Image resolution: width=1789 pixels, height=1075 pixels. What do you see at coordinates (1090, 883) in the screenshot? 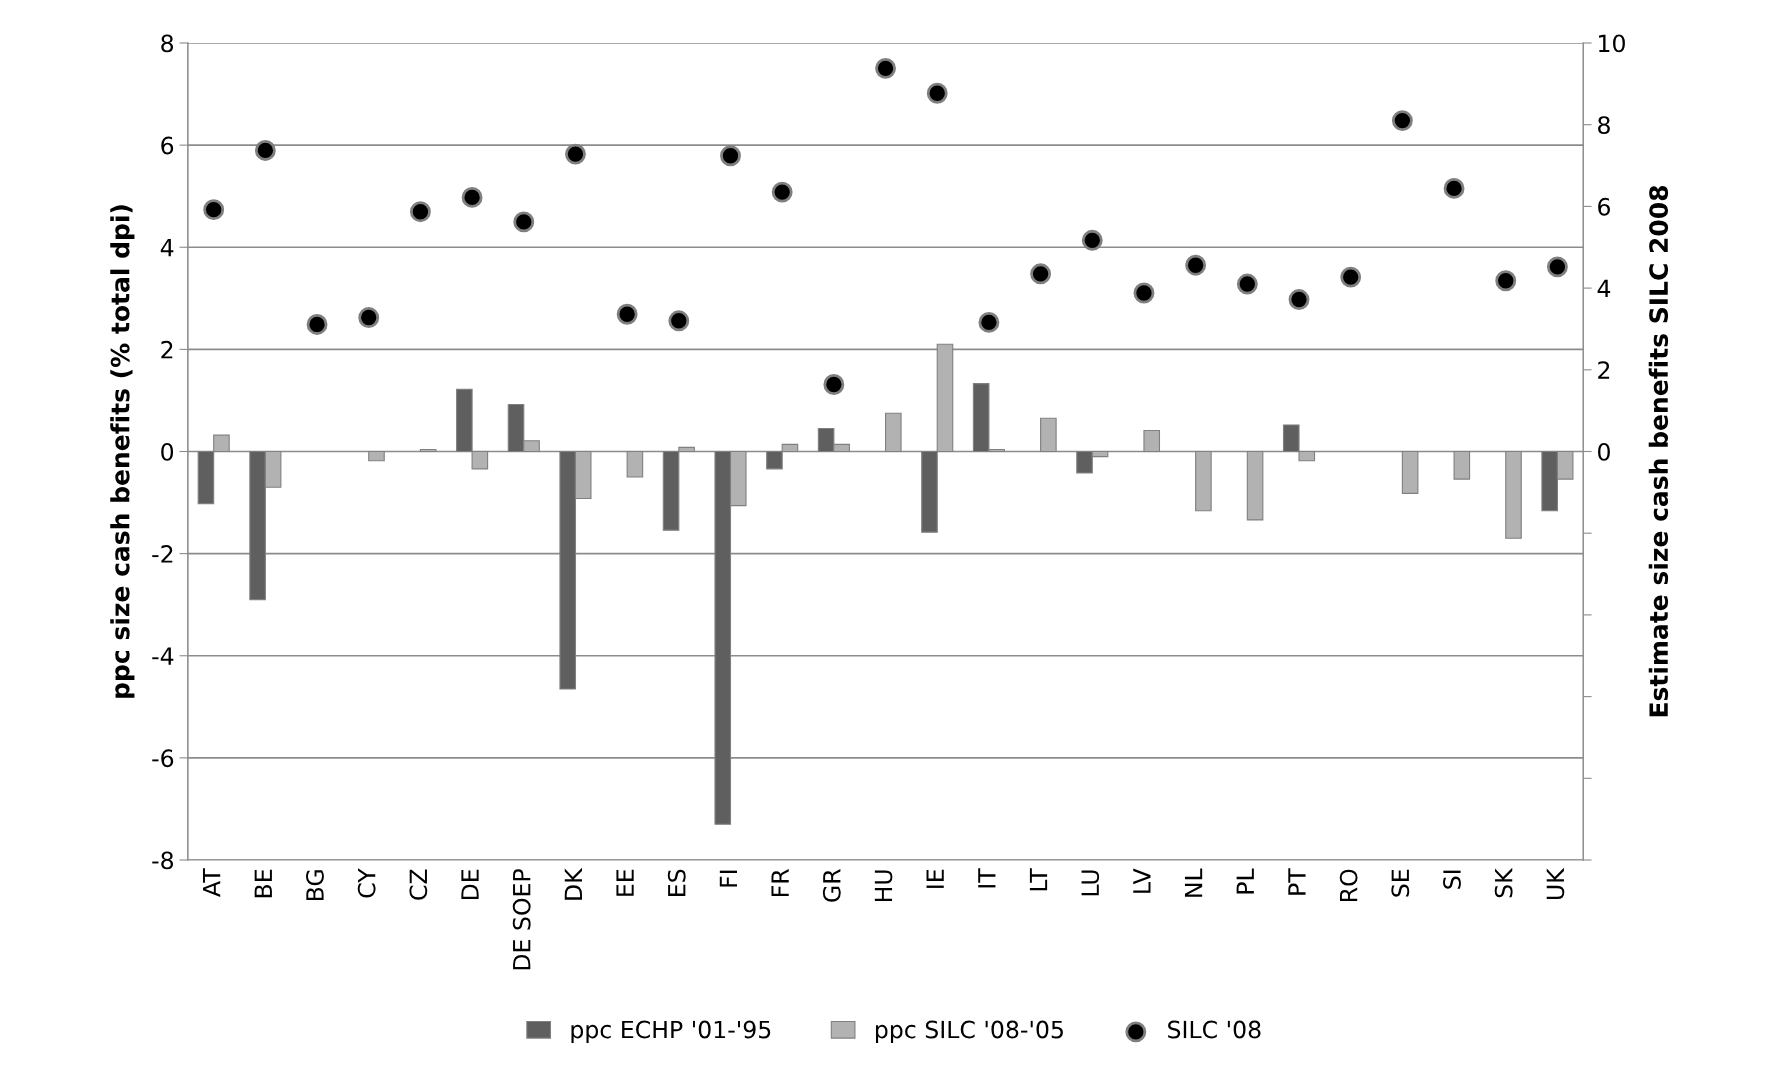
I see `x-tick-label: LU` at bounding box center [1090, 883].